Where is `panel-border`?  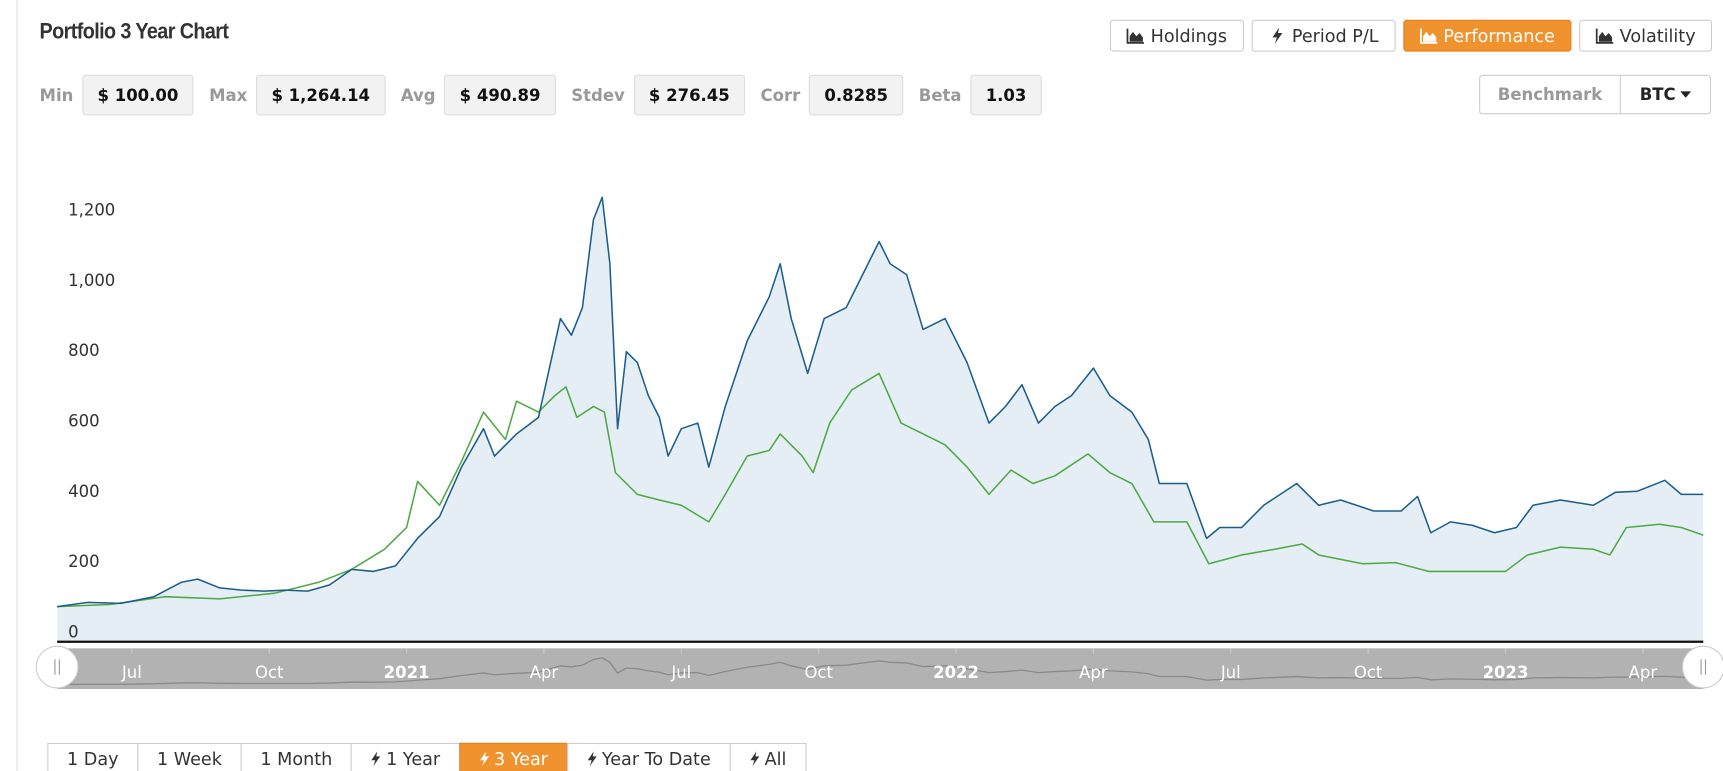 panel-border is located at coordinates (17, 385).